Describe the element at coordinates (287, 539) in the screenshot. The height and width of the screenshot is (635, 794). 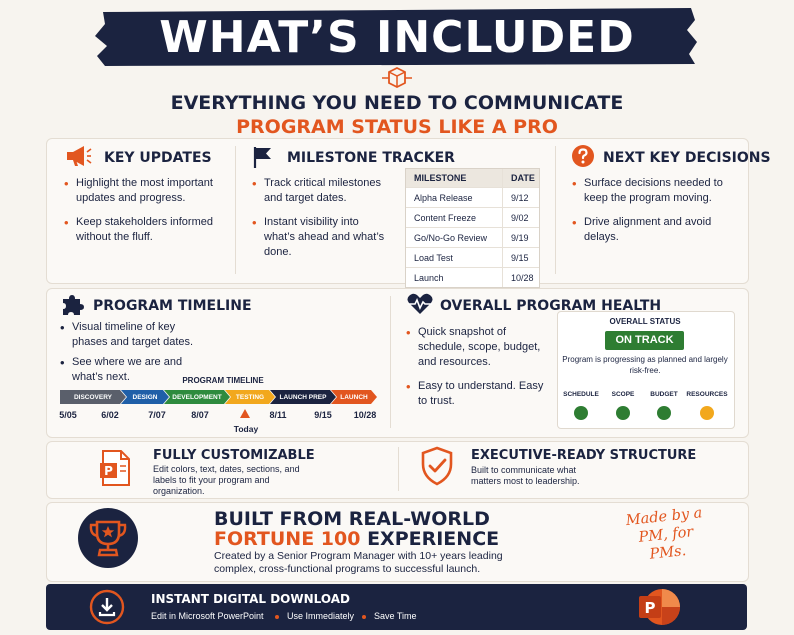
I see `fortune-label: FORTUNE 100` at that location.